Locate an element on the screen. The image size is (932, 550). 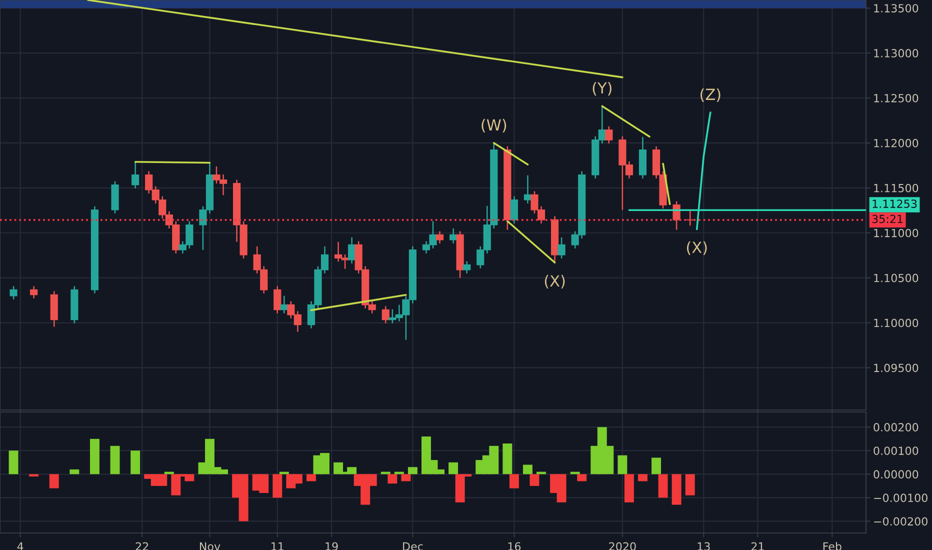
y-tick-label: −0.00200 is located at coordinates (901, 521).